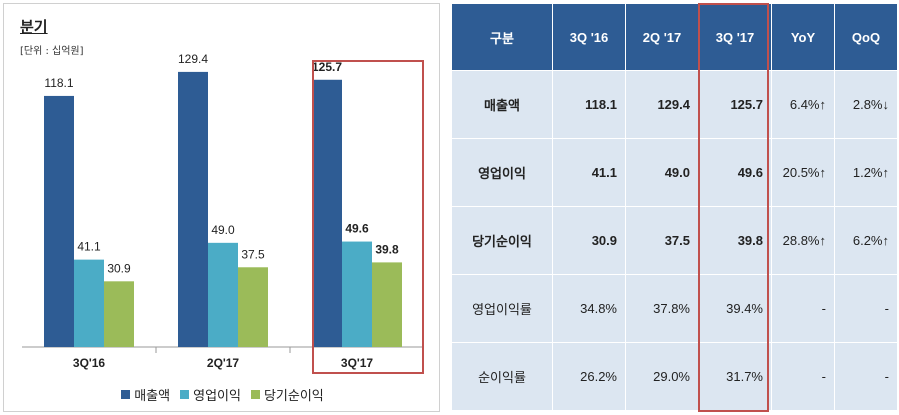  Describe the element at coordinates (327, 67) in the screenshot. I see `data-label-sales-3q17: 125.7` at that location.